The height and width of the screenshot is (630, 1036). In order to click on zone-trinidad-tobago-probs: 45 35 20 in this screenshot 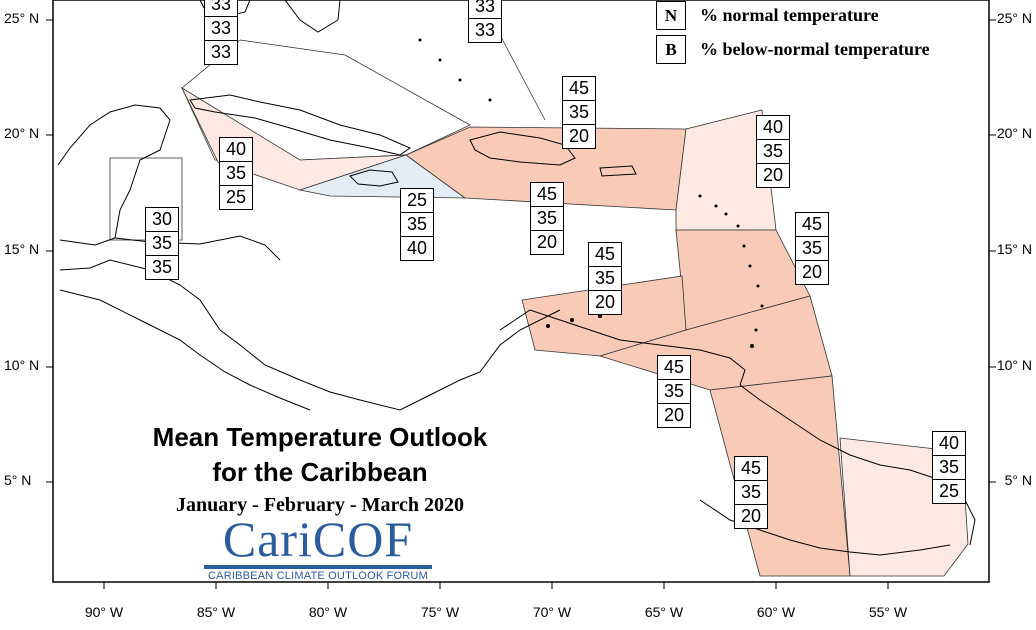, I will do `click(674, 391)`.